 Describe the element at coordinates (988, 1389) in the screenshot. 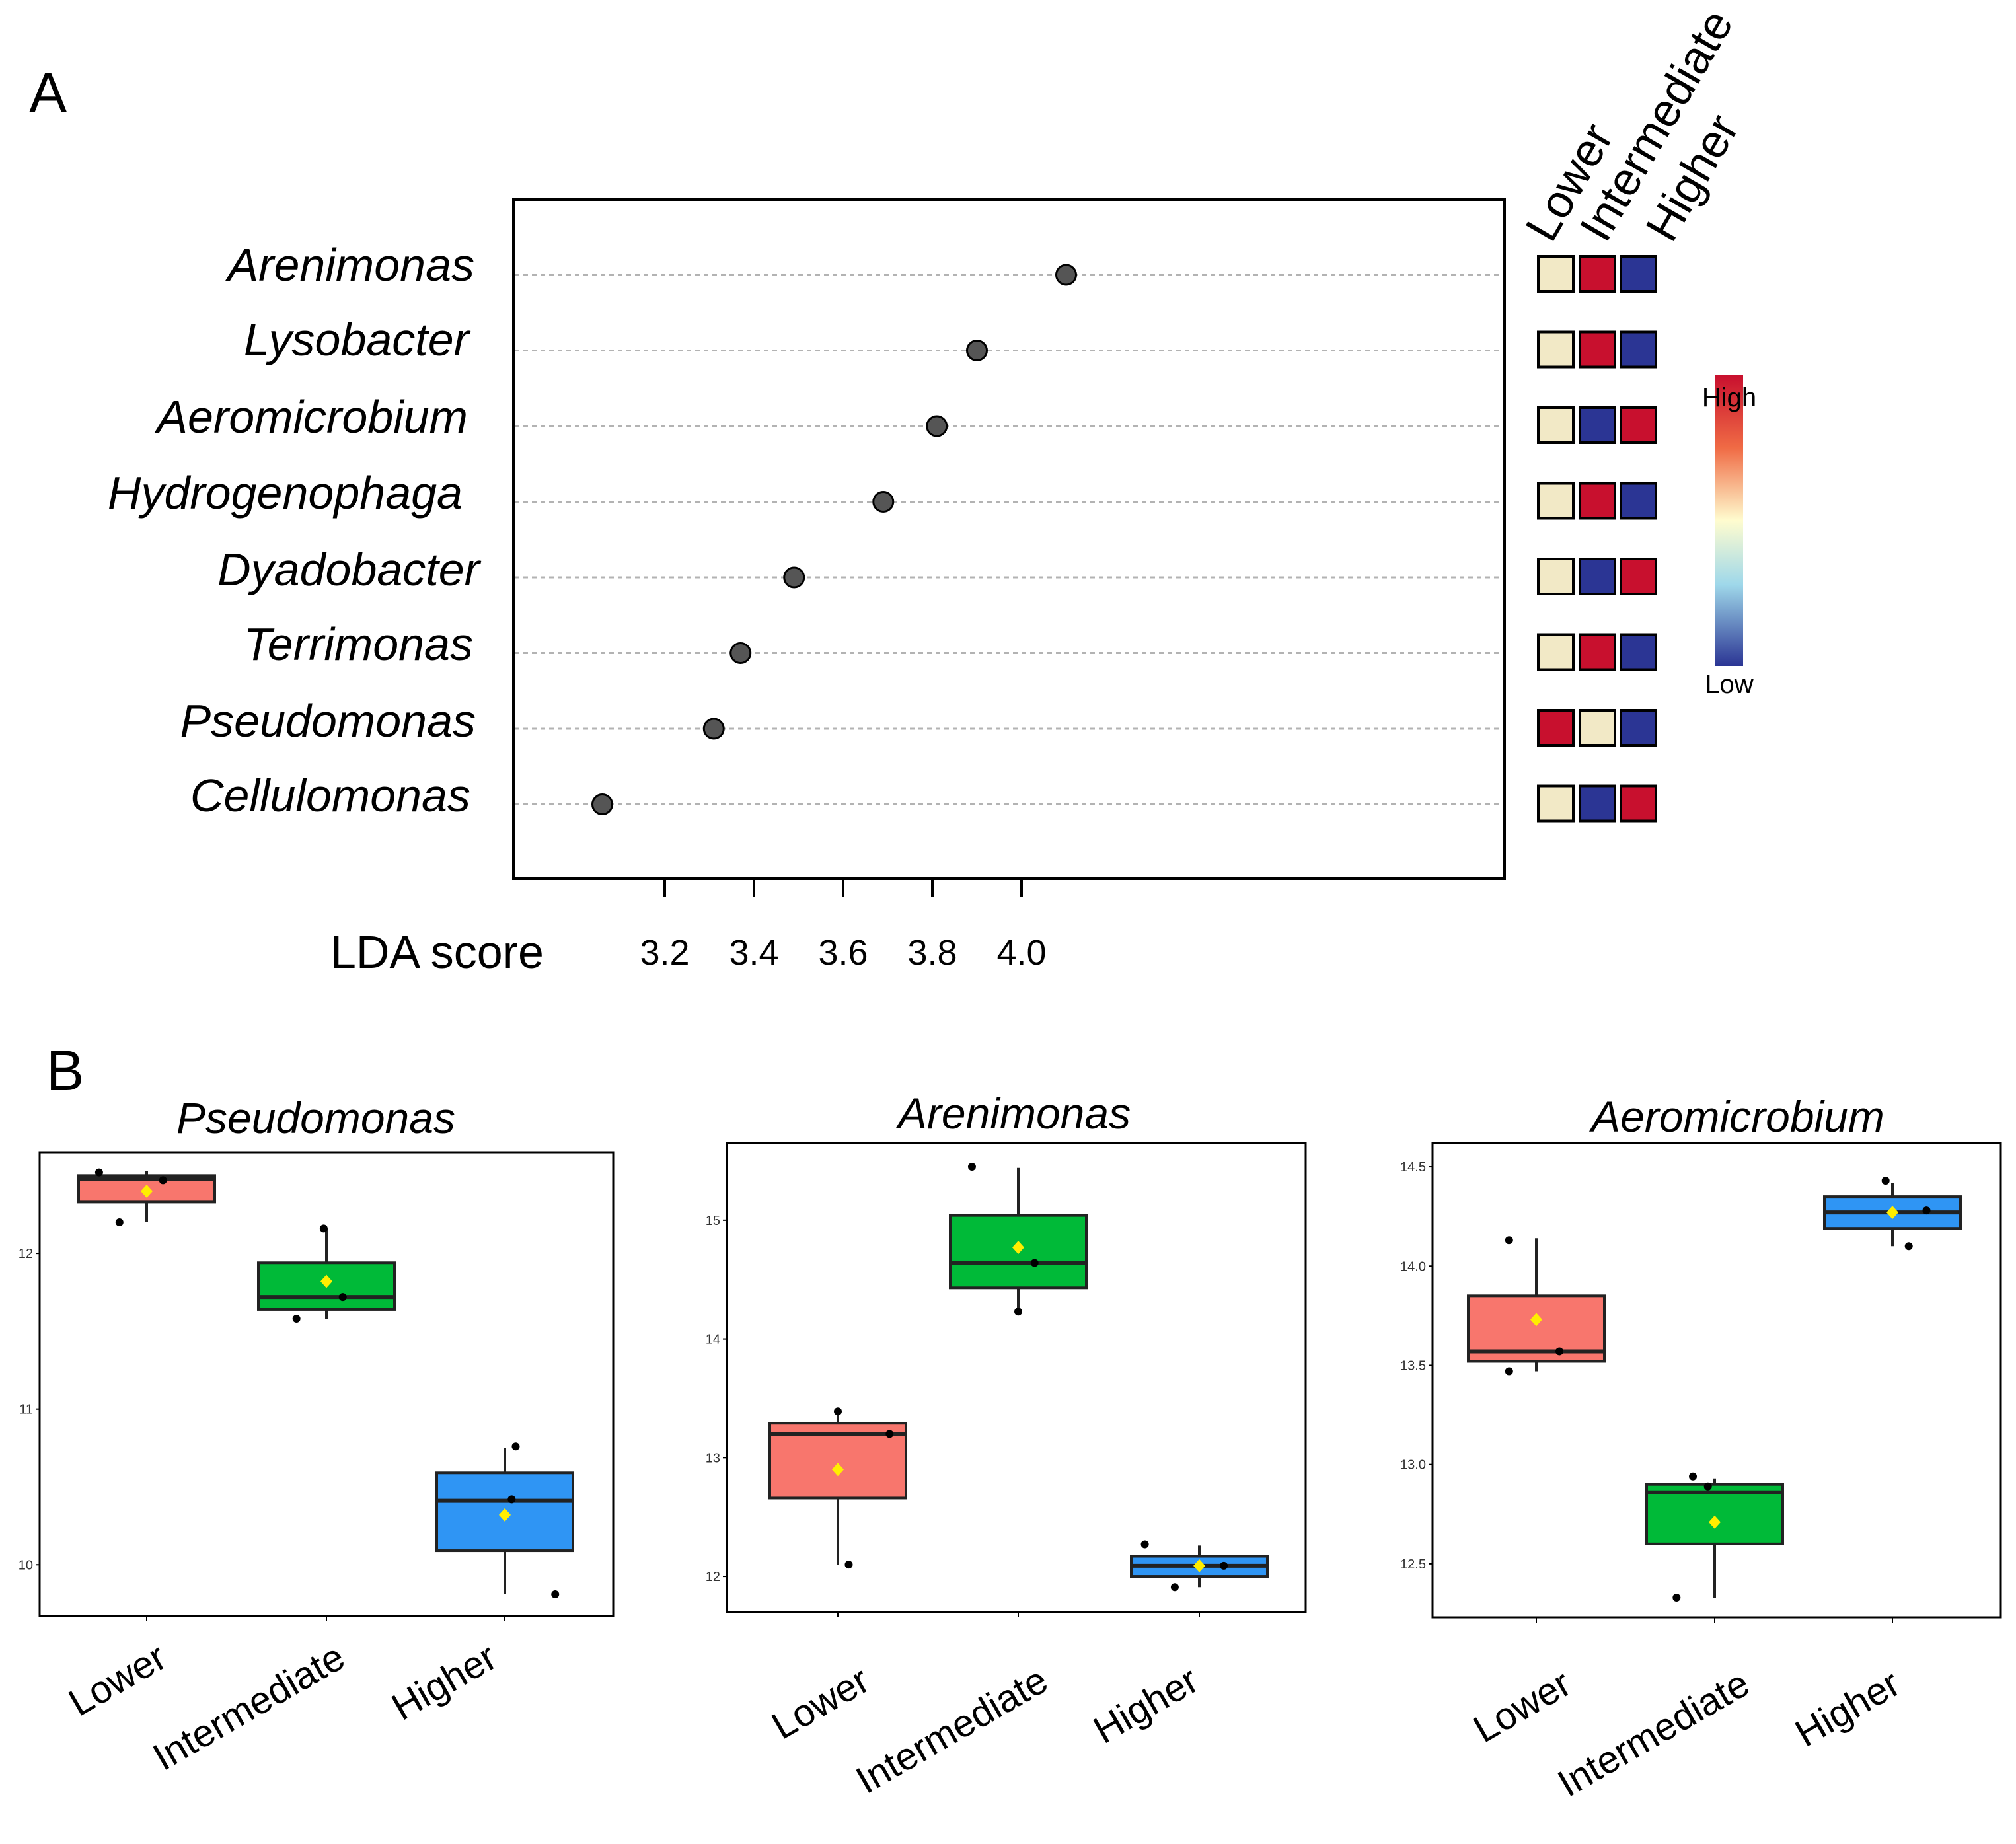

I see `box-plot-marks: 12 13 14 15` at that location.